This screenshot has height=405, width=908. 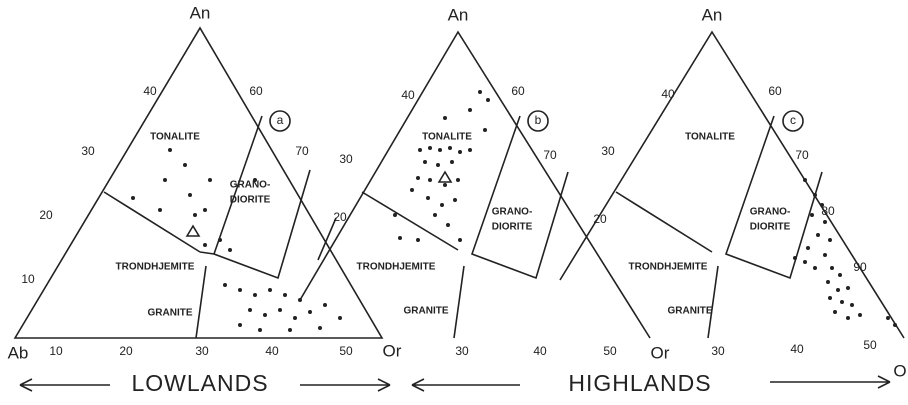 I want to click on right-label: O, so click(x=899, y=370).